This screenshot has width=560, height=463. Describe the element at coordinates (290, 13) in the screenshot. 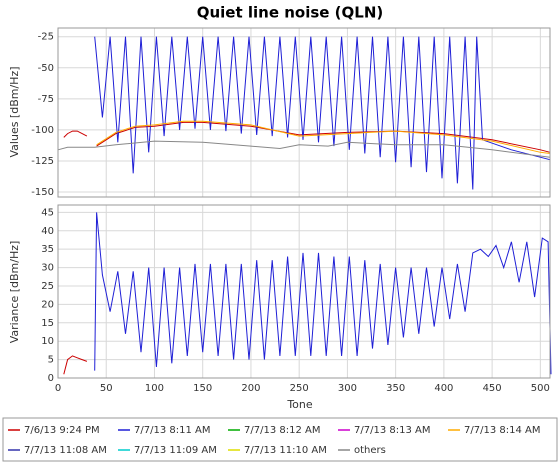

I see `chart-title: Quiet line noise (QLN)` at that location.